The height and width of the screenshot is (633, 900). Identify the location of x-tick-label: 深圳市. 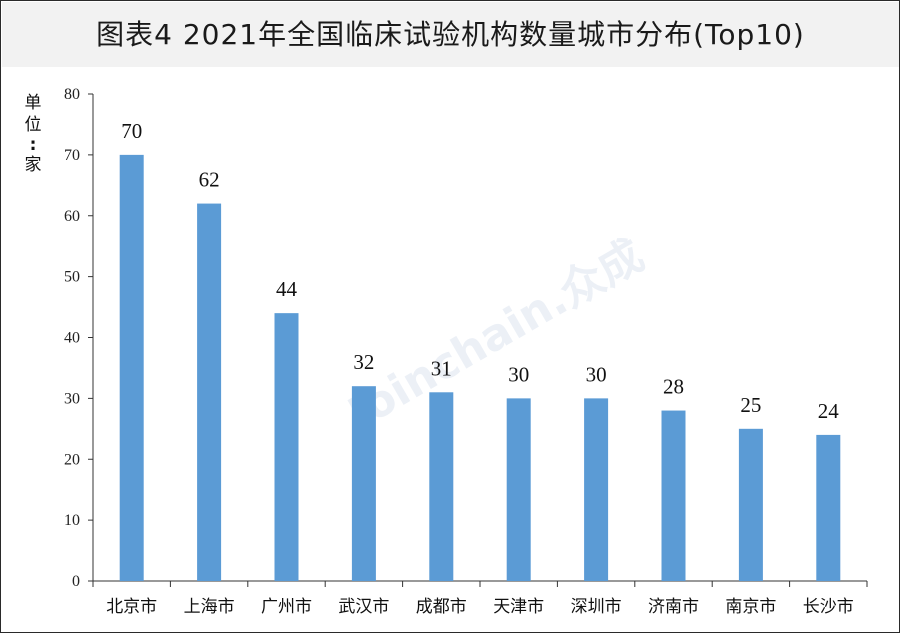
(596, 607).